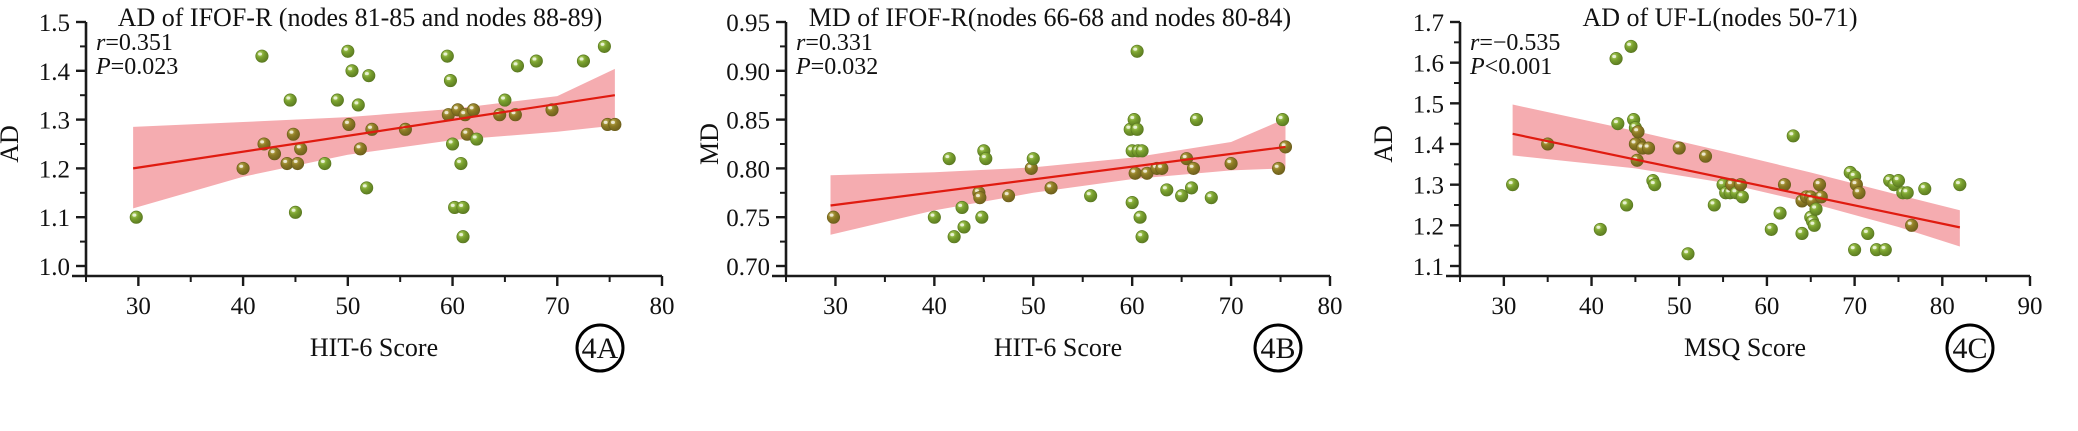  I want to click on panel-tag-4c: 4C, so click(1970, 348).